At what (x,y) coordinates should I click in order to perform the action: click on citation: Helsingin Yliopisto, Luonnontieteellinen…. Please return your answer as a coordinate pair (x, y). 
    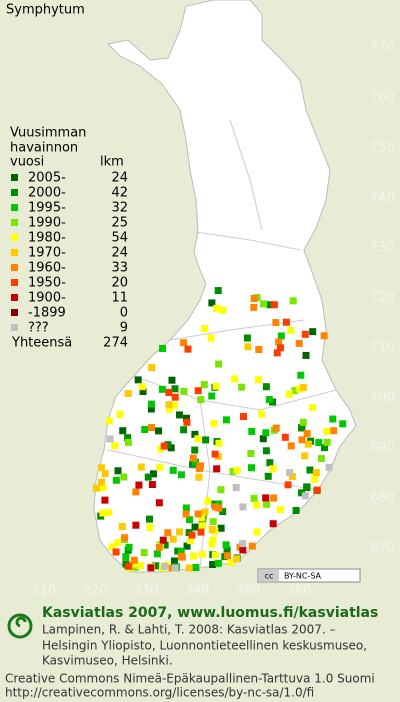
    Looking at the image, I should click on (204, 646).